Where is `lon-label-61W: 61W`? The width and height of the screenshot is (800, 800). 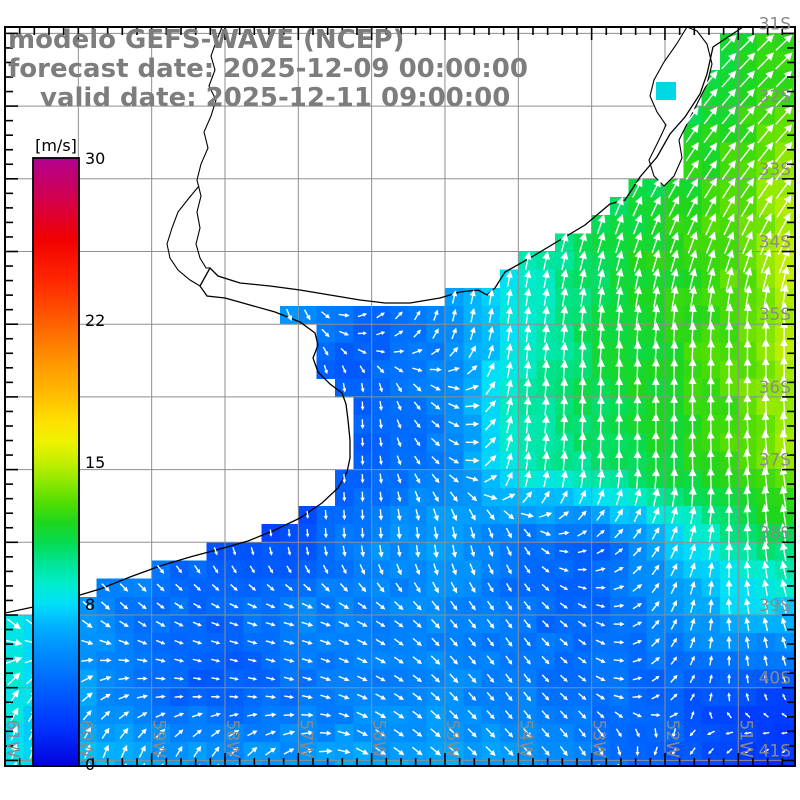
lon-label-61W: 61W is located at coordinates (12, 739).